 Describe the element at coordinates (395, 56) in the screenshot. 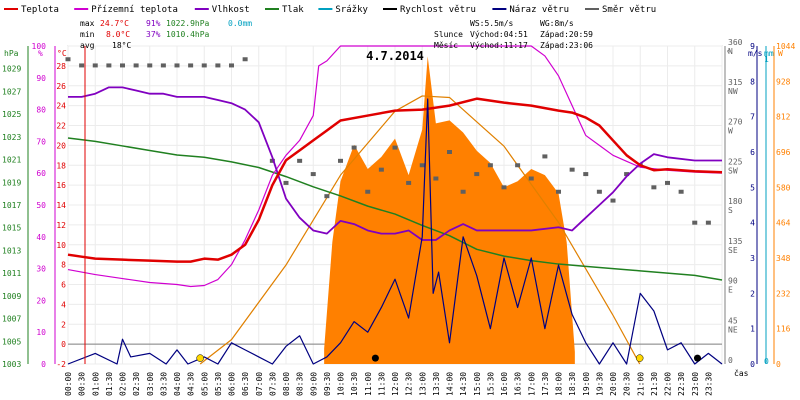

I see `chart-title: 4.7.2014` at that location.